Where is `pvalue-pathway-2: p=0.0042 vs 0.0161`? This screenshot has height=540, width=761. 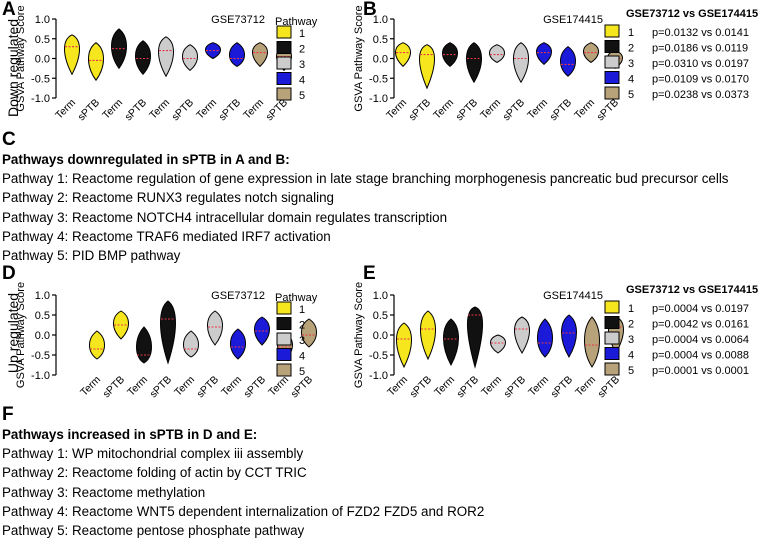
pvalue-pathway-2: p=0.0042 vs 0.0161 is located at coordinates (700, 325).